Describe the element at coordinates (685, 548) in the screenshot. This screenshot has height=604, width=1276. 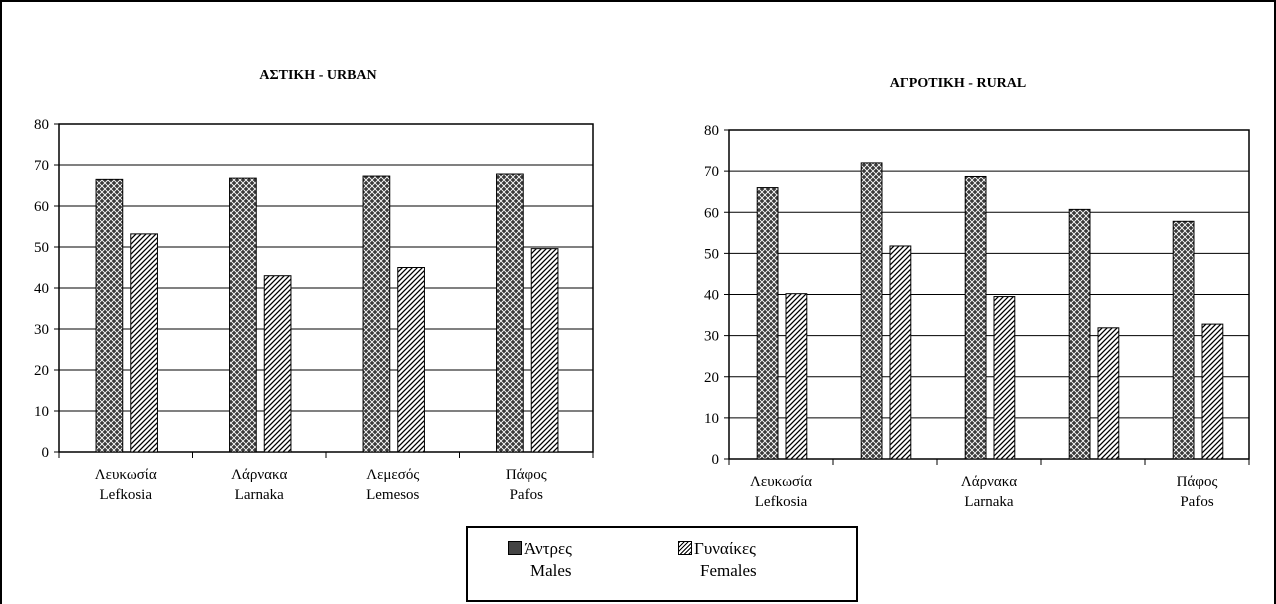
I see `females-swatch-icon` at that location.